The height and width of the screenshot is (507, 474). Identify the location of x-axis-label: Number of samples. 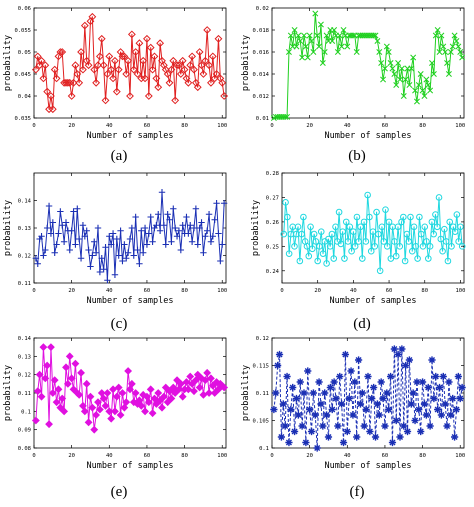
(130, 301).